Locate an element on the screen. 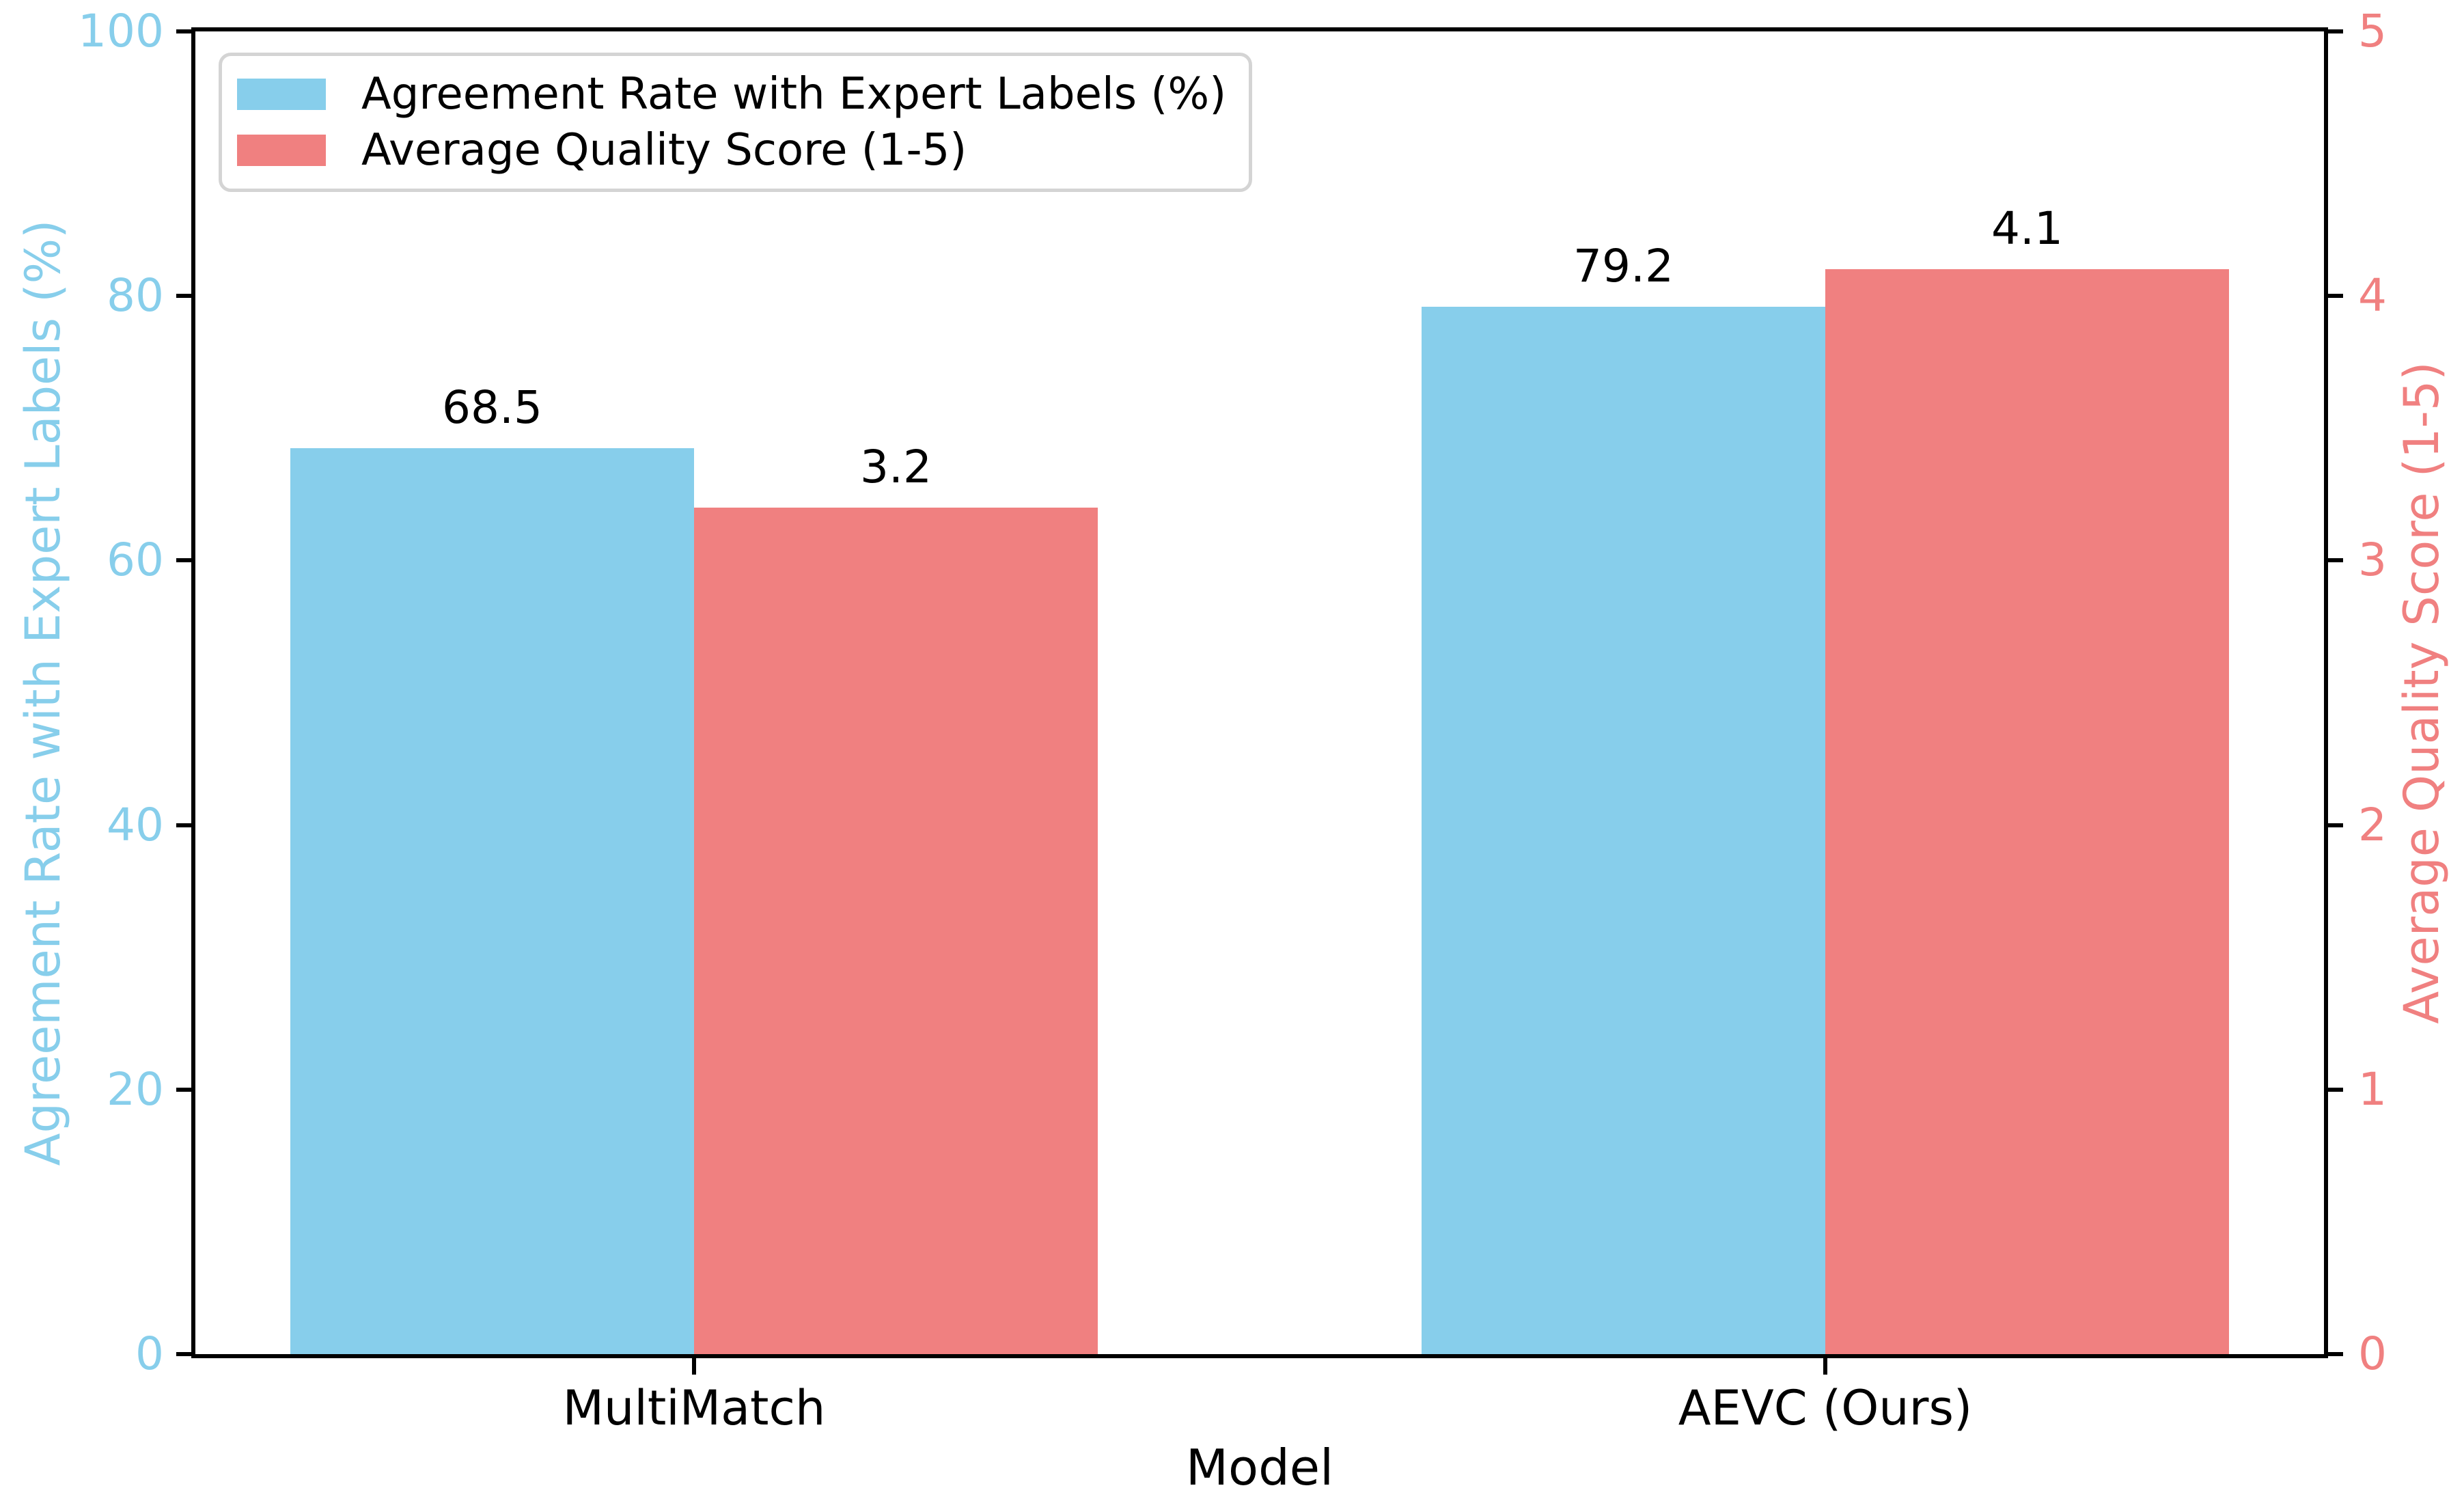  left-tick-label: 60 is located at coordinates (135, 560).